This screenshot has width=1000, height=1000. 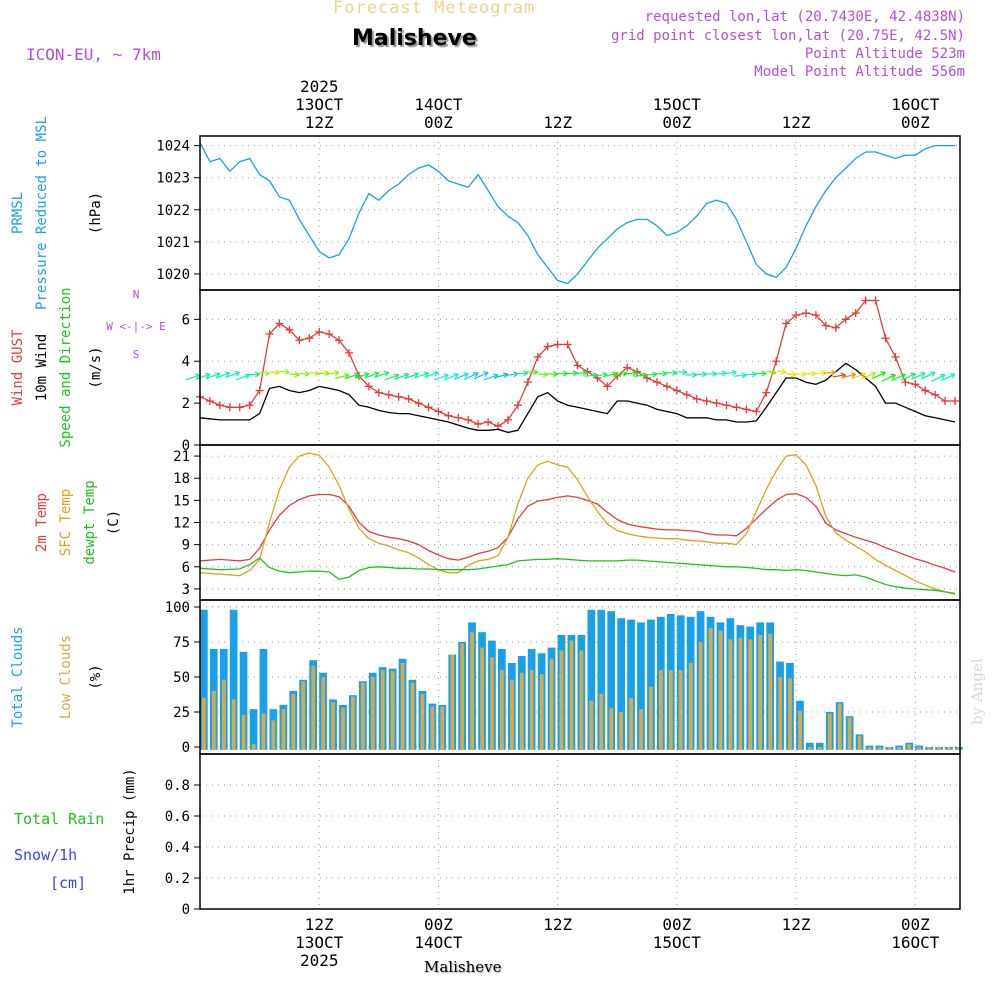 I want to click on top-time-label: 00Z, so click(x=915, y=122).